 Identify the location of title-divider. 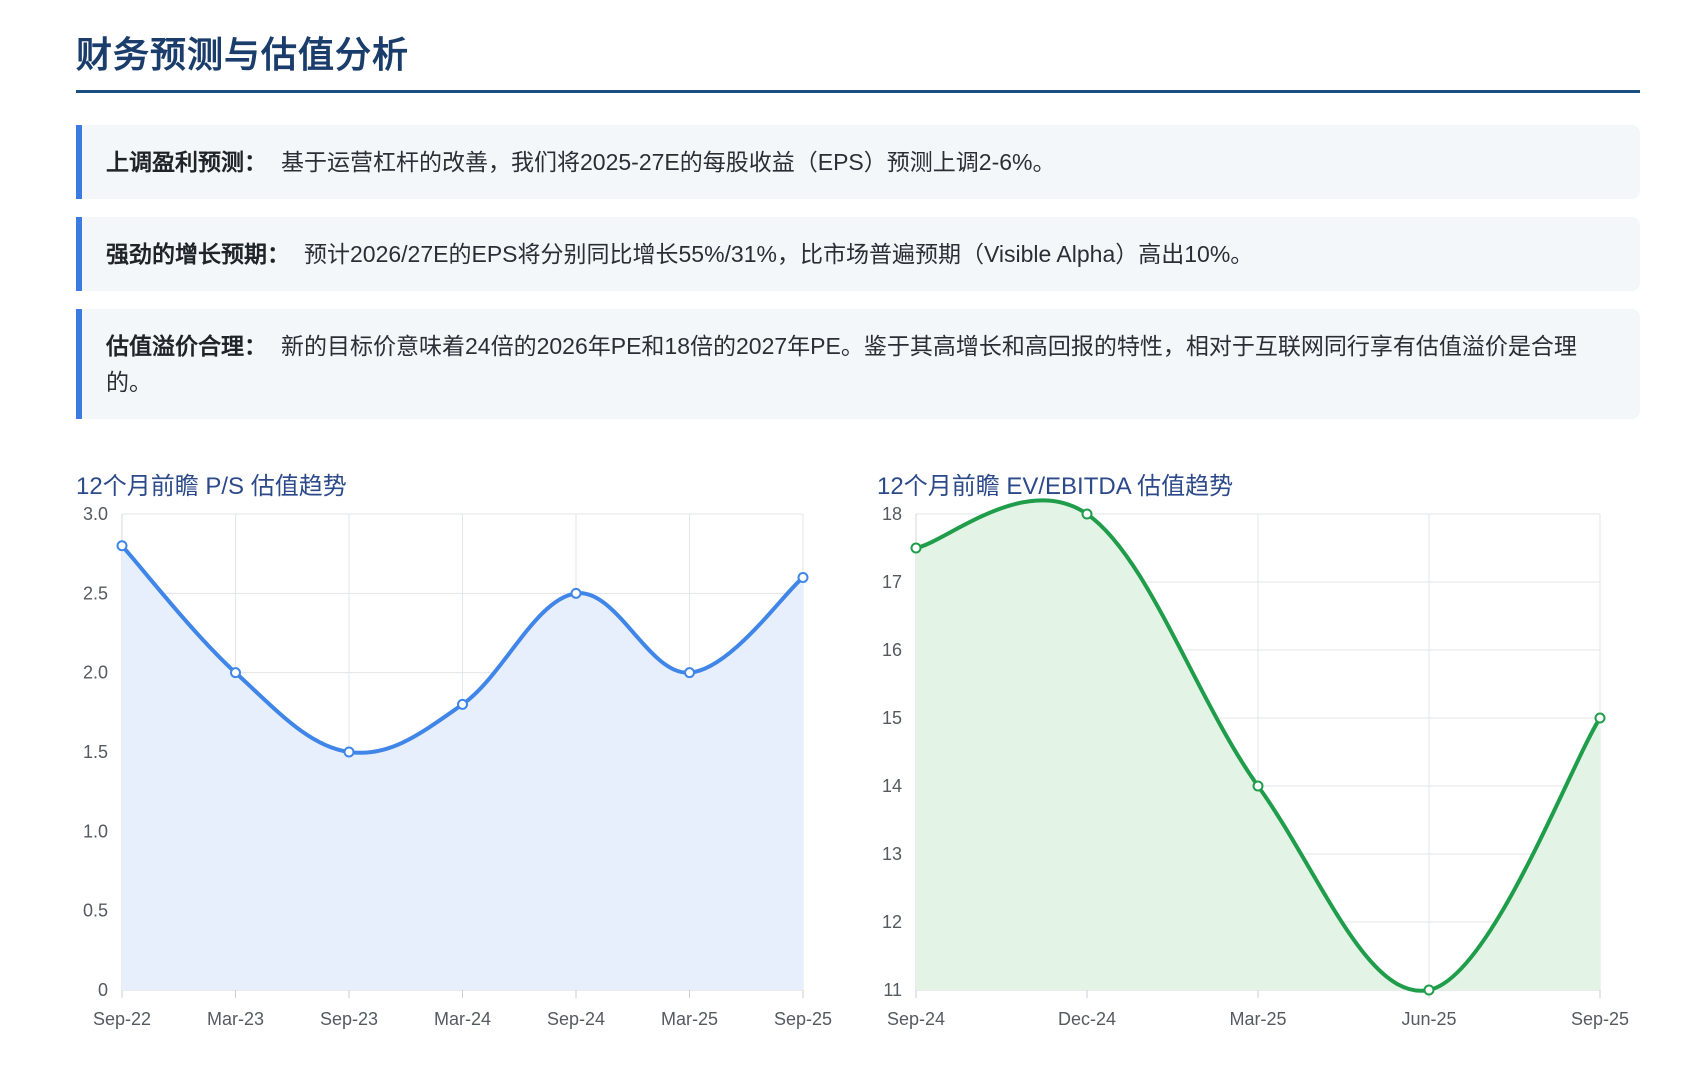
(858, 91).